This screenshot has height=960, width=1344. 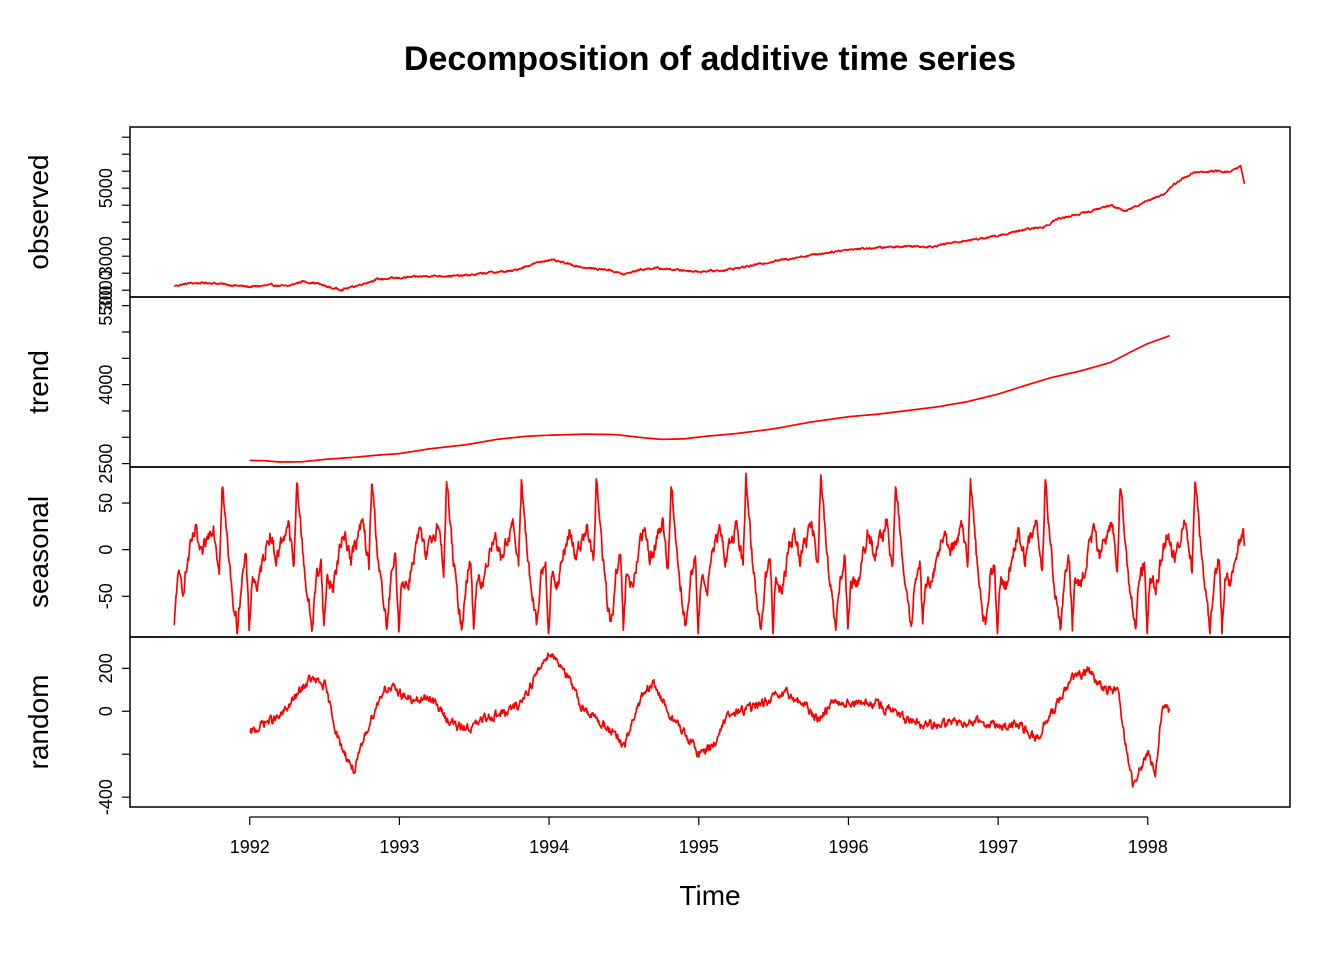 I want to click on x-axis-label: Time, so click(x=709, y=895).